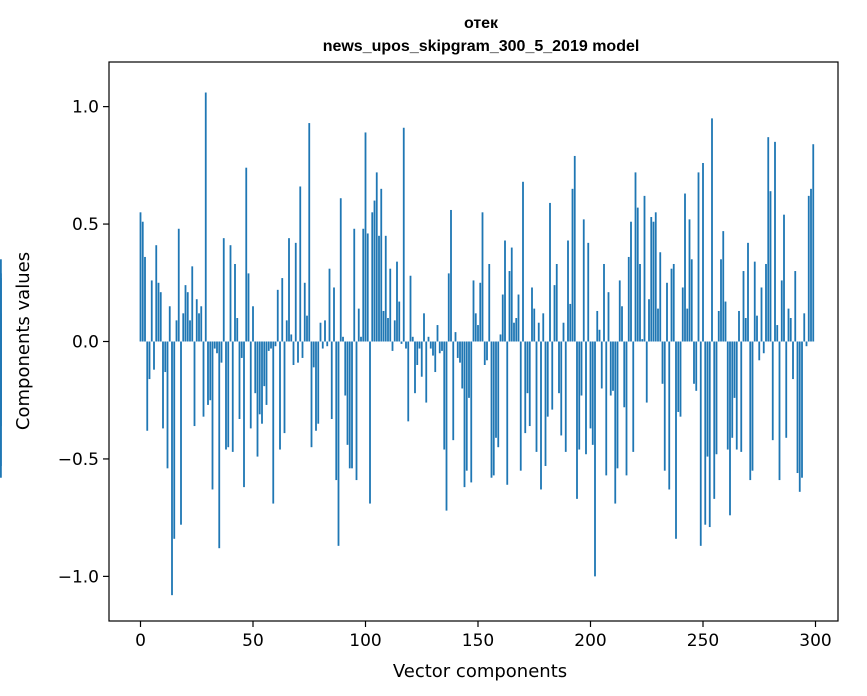 The width and height of the screenshot is (867, 696). Describe the element at coordinates (78, 460) in the screenshot. I see `y-tick-label: −0.5` at that location.